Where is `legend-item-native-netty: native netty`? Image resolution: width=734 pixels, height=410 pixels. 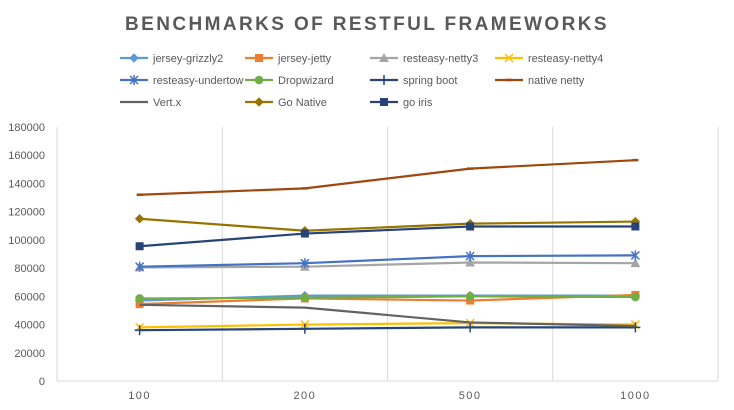
legend-item-native-netty: native netty is located at coordinates (540, 81).